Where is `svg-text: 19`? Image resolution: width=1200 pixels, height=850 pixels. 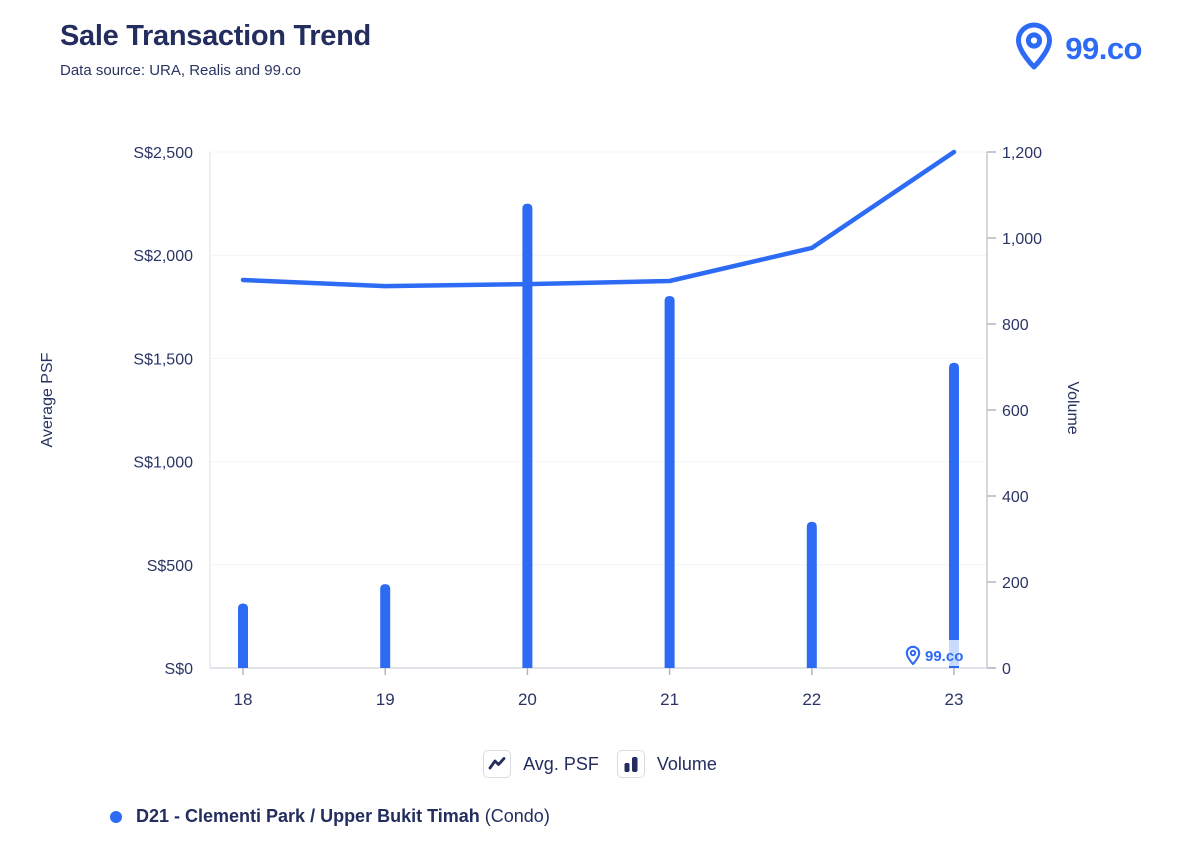 svg-text: 19 is located at coordinates (385, 699).